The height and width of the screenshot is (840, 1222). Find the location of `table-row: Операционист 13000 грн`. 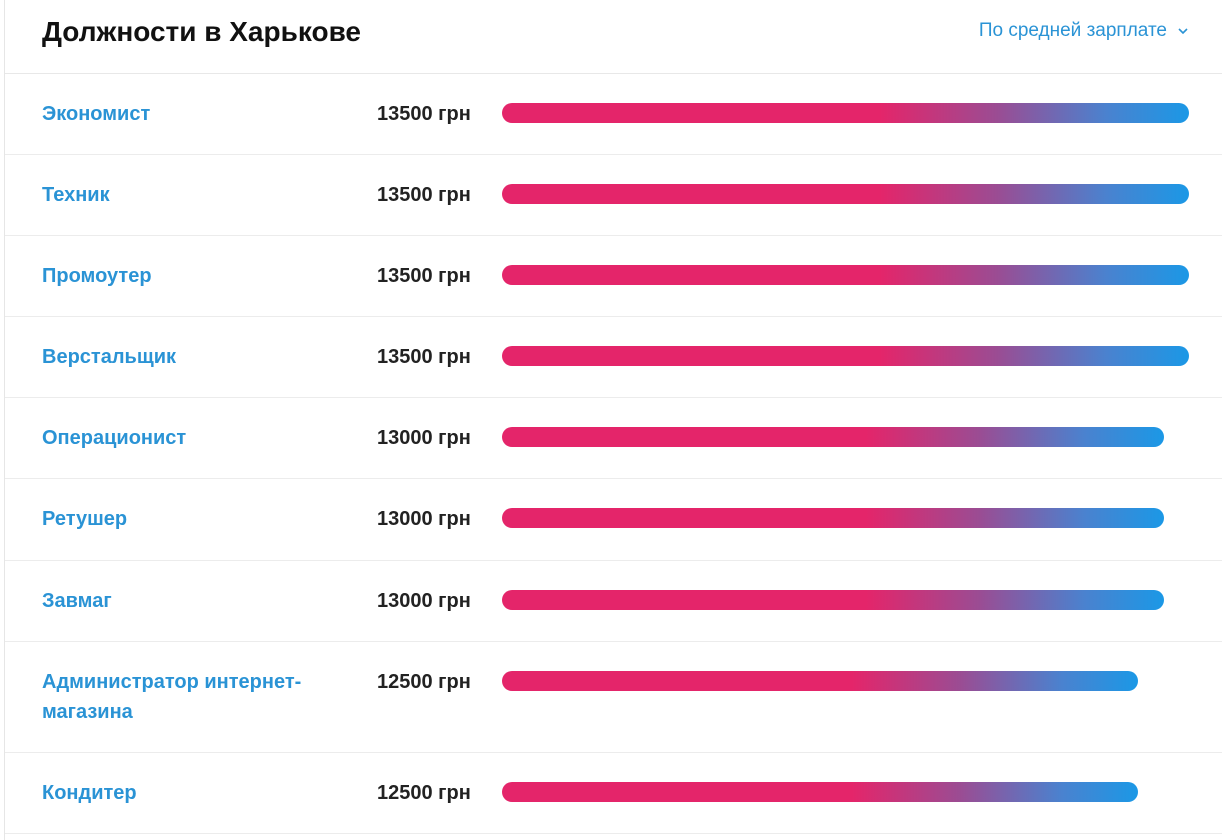

table-row: Операционист 13000 грн is located at coordinates (613, 438).